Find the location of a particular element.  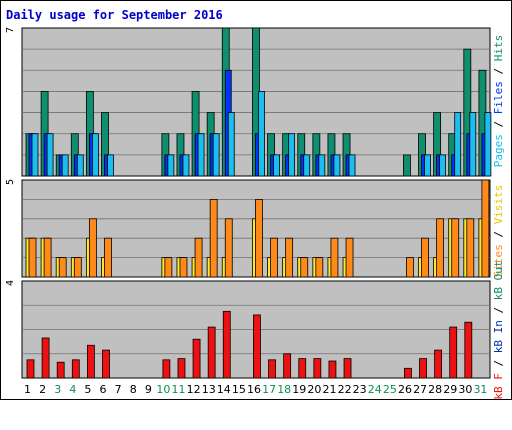

x-tick-label: 25 is located at coordinates (390, 389).